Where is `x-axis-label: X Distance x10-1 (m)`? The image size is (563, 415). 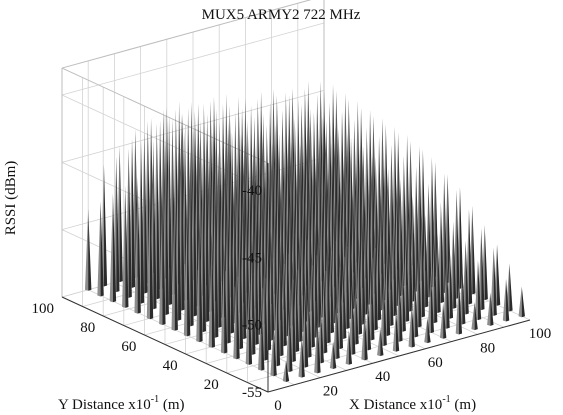
x-axis-label: X Distance x10-1 (m) is located at coordinates (412, 403).